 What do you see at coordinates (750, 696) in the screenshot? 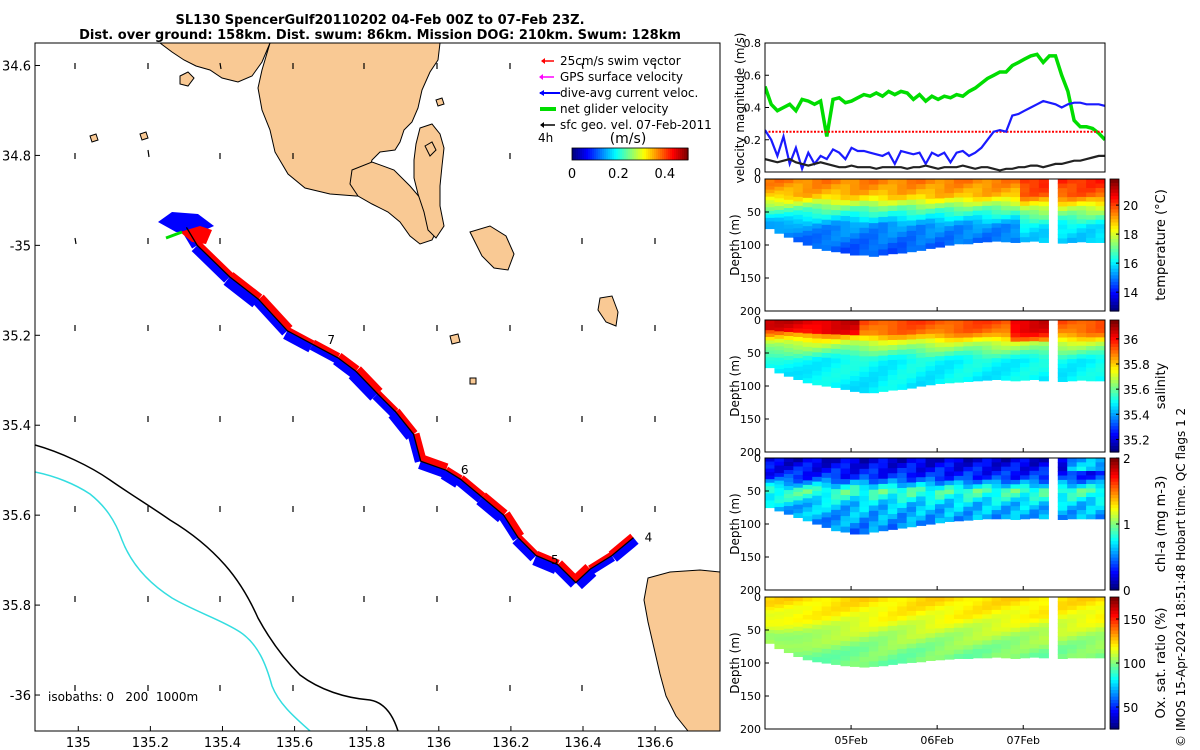
I see `section-y-tick-label: 150` at bounding box center [750, 696].